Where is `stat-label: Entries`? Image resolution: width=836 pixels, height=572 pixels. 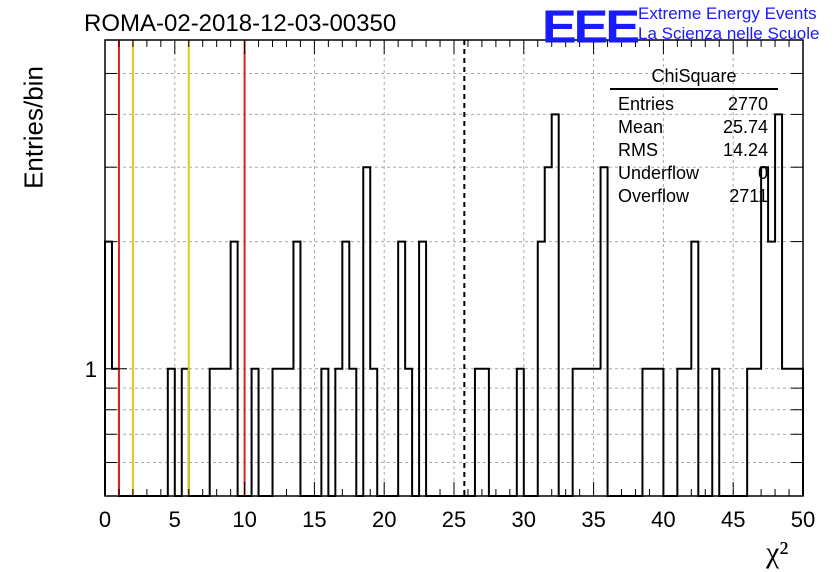 stat-label: Entries is located at coordinates (646, 104).